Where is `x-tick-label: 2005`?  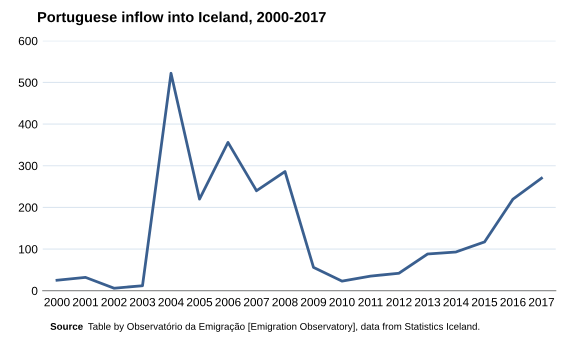
x-tick-label: 2005 is located at coordinates (199, 302).